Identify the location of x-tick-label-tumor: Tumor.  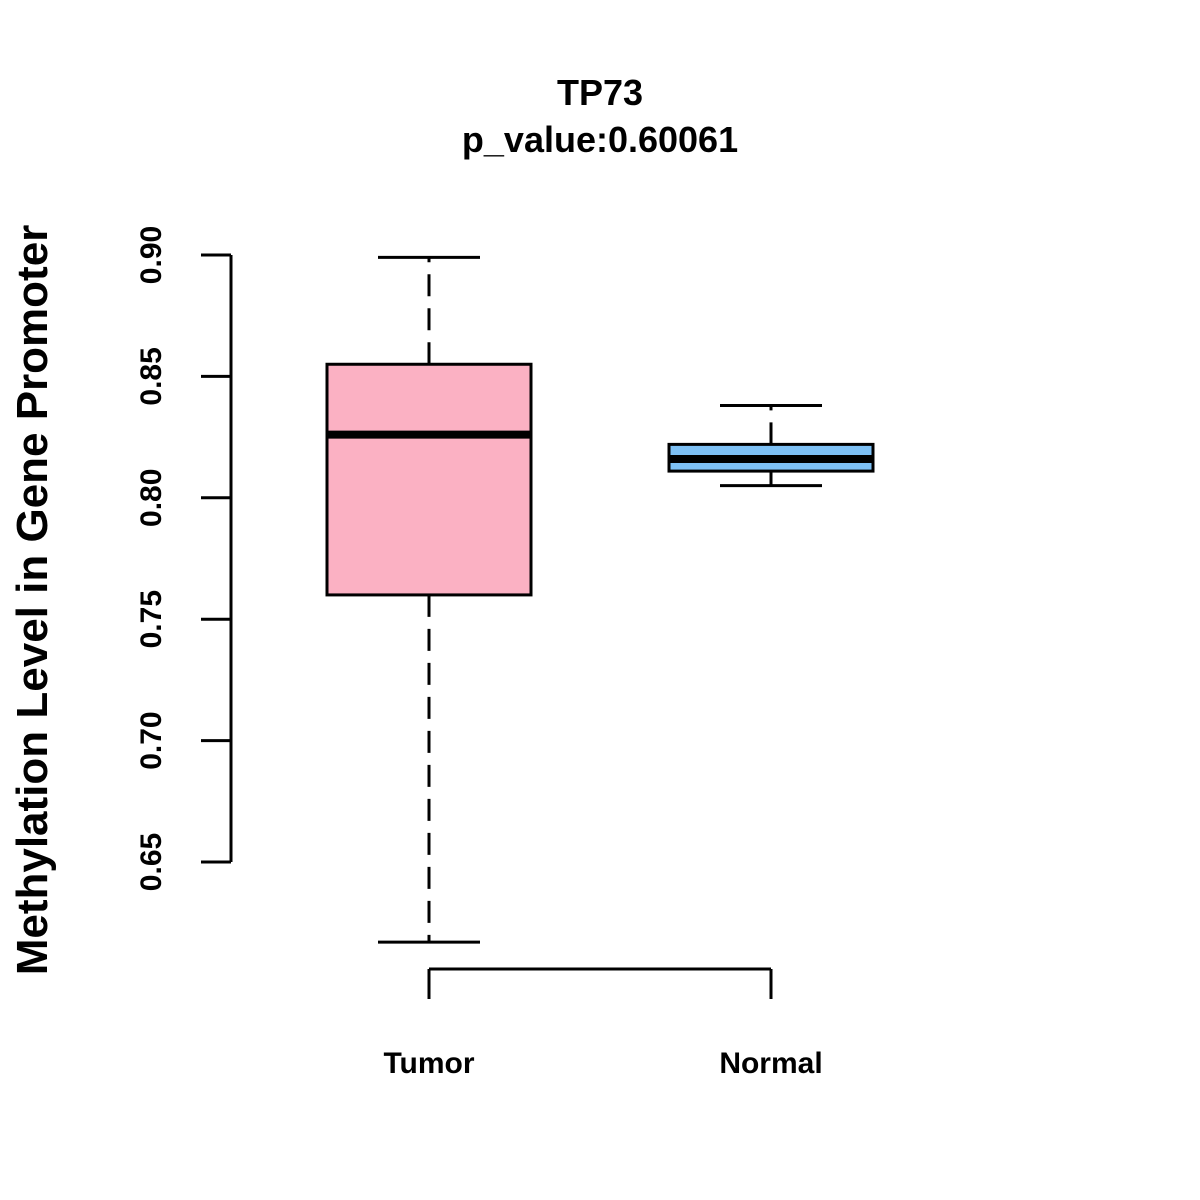
(428, 1063).